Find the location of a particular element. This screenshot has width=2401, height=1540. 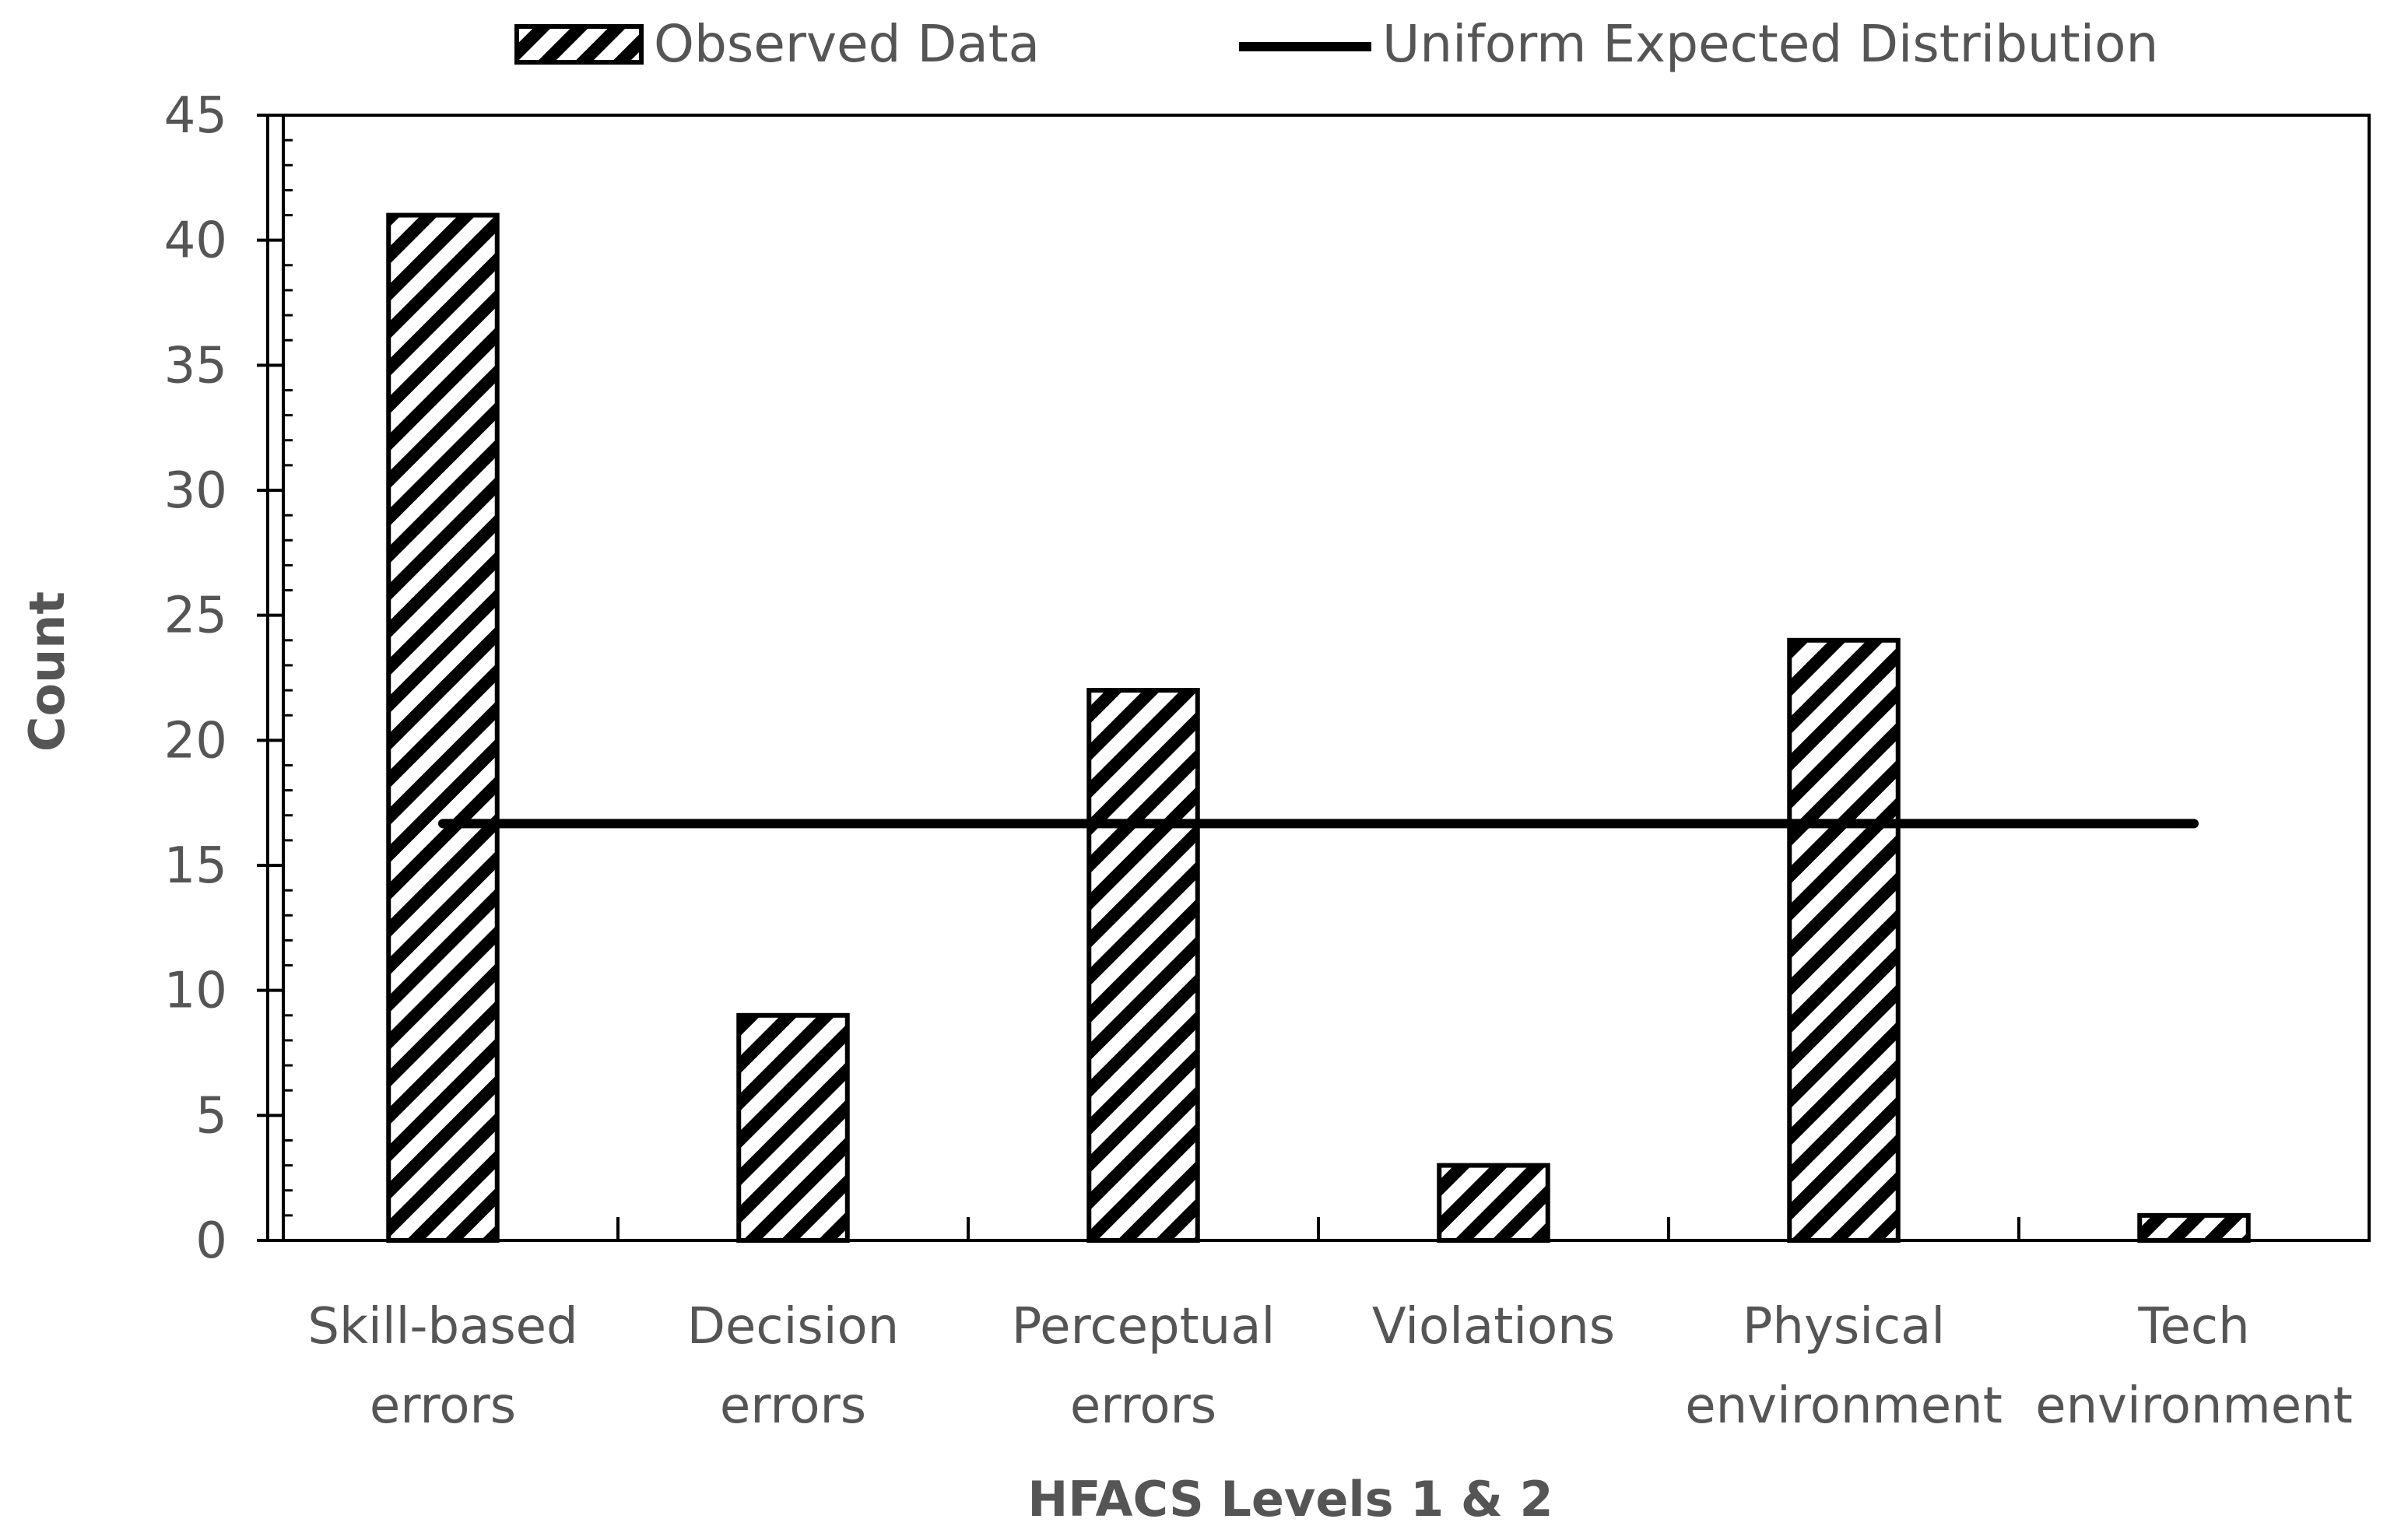

y-tick-label: 0 is located at coordinates (211, 1241).